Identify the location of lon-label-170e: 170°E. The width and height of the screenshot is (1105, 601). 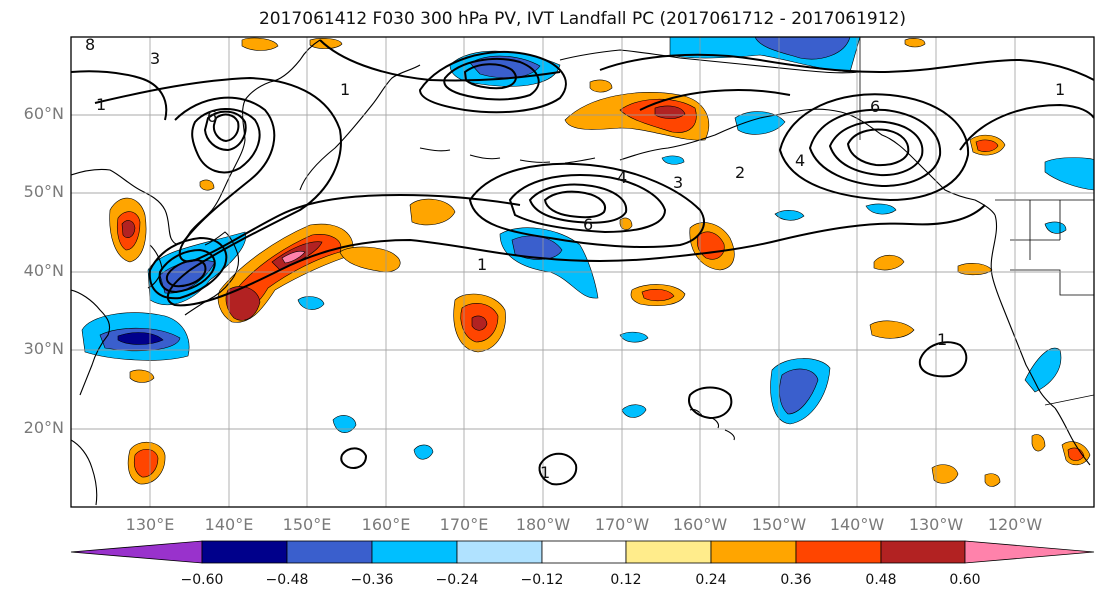
(464, 524).